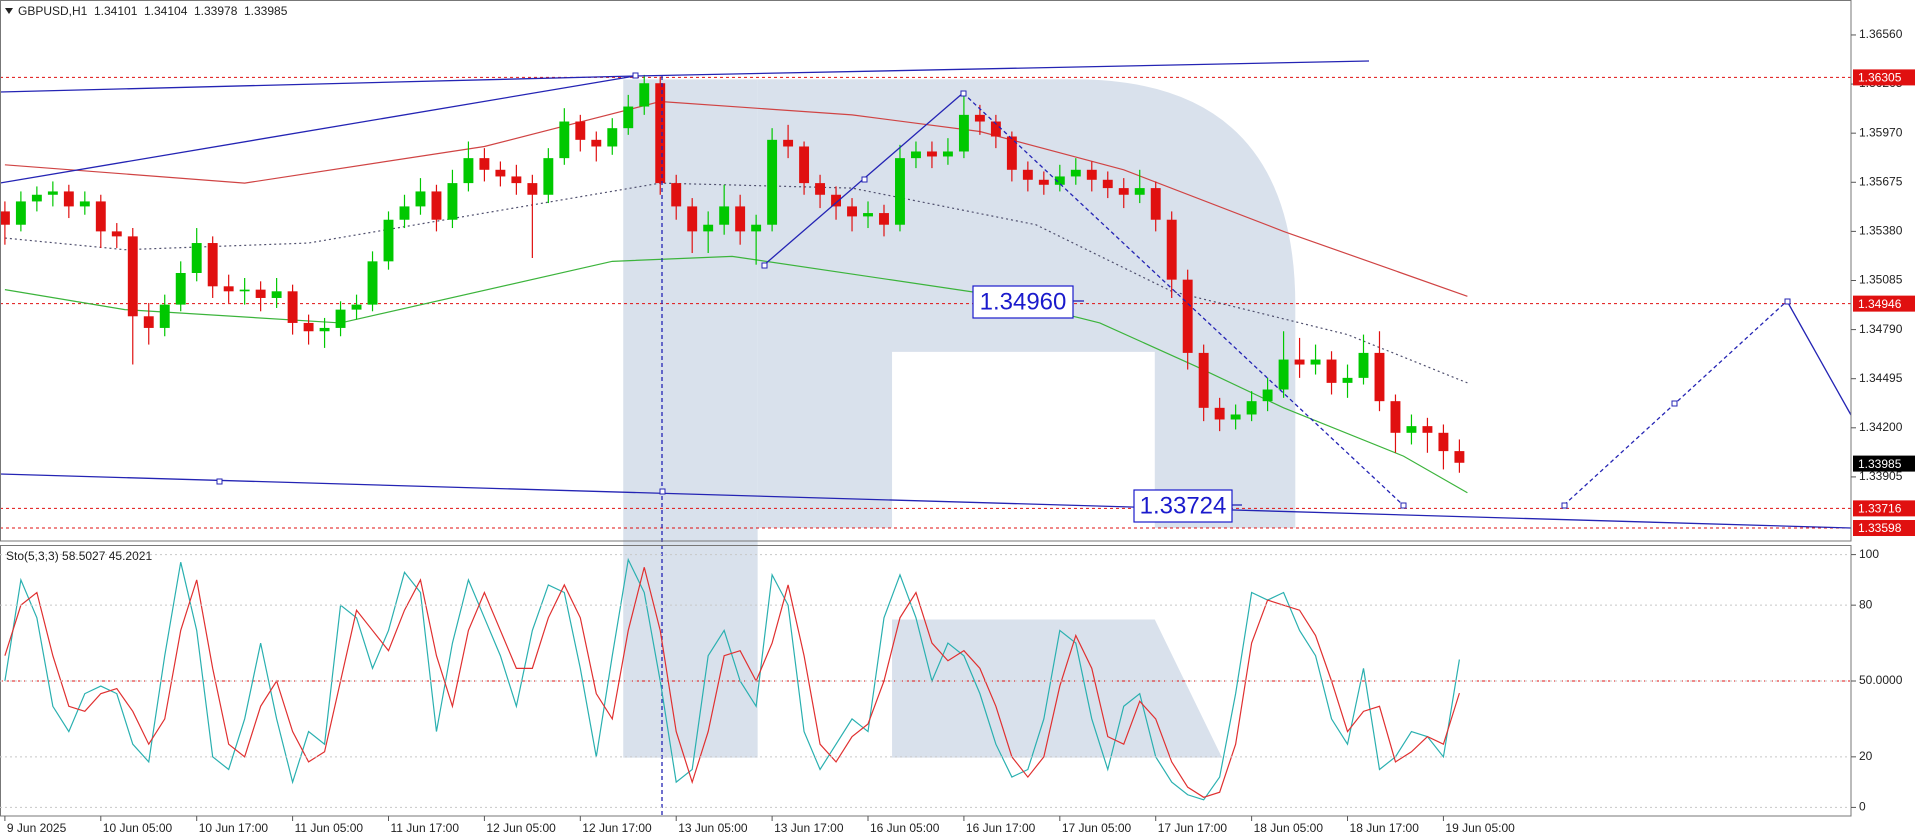 The width and height of the screenshot is (1916, 840). I want to click on y-tick-label: 100, so click(1869, 554).